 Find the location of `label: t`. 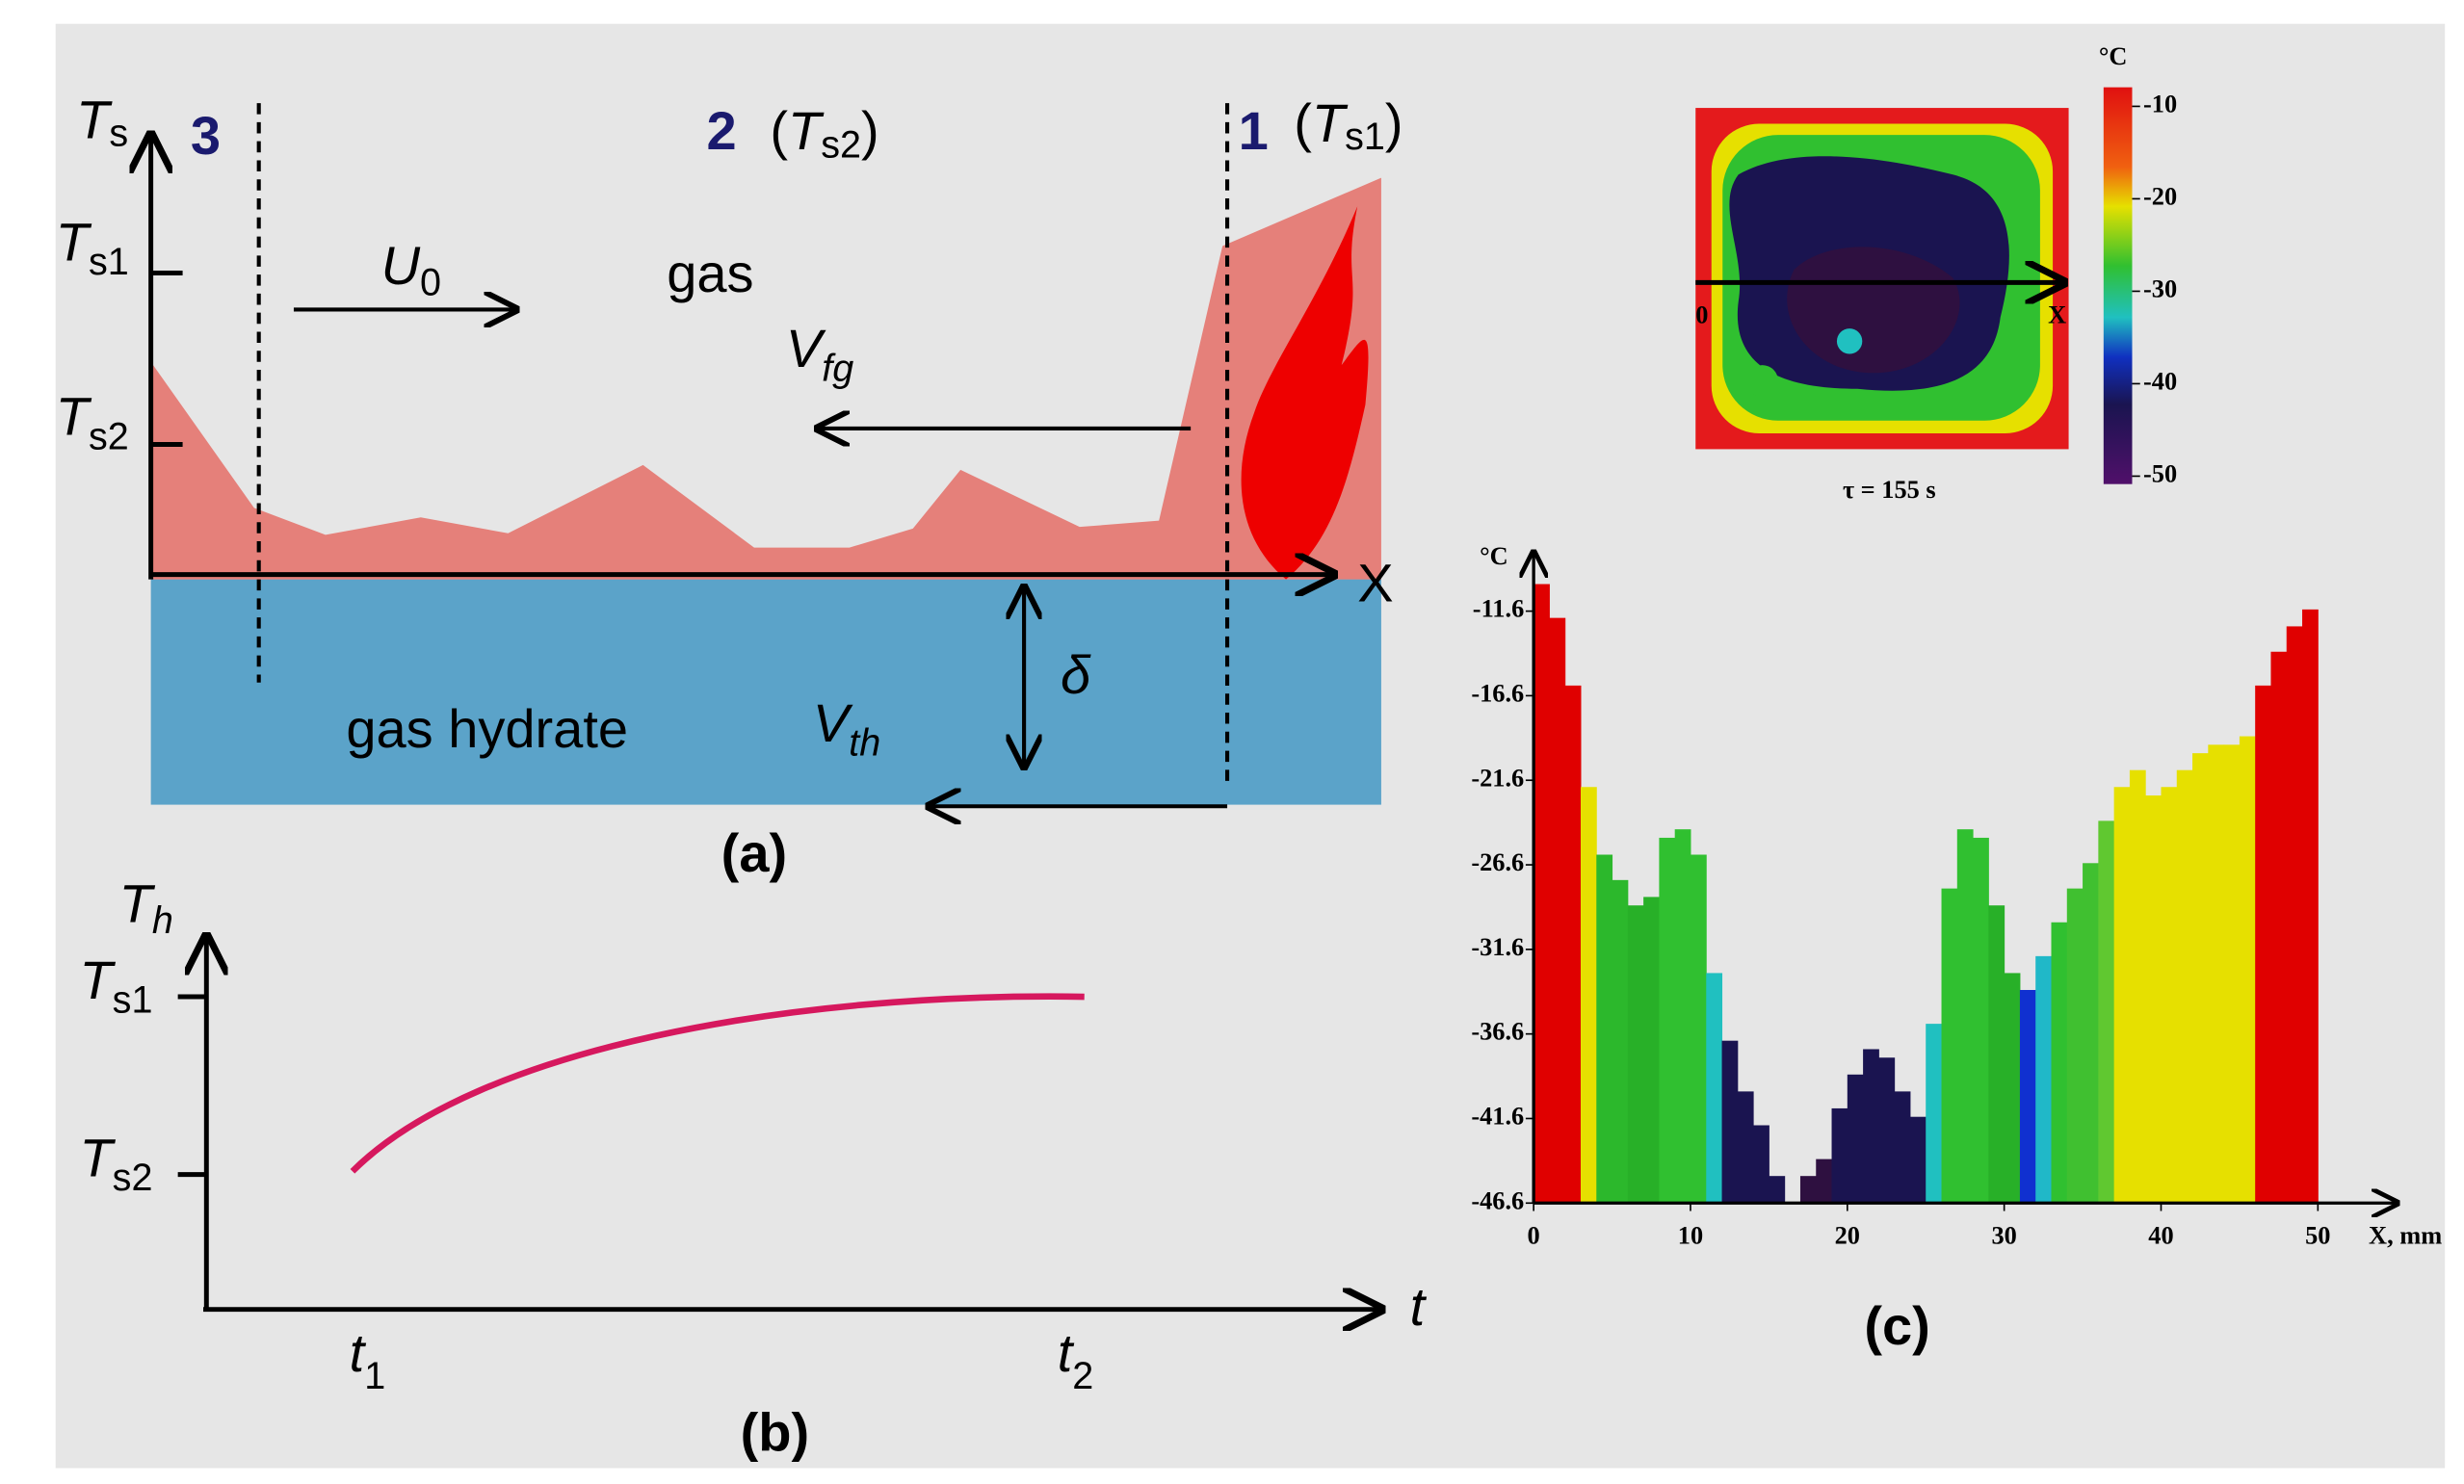

label: t is located at coordinates (1419, 1306).